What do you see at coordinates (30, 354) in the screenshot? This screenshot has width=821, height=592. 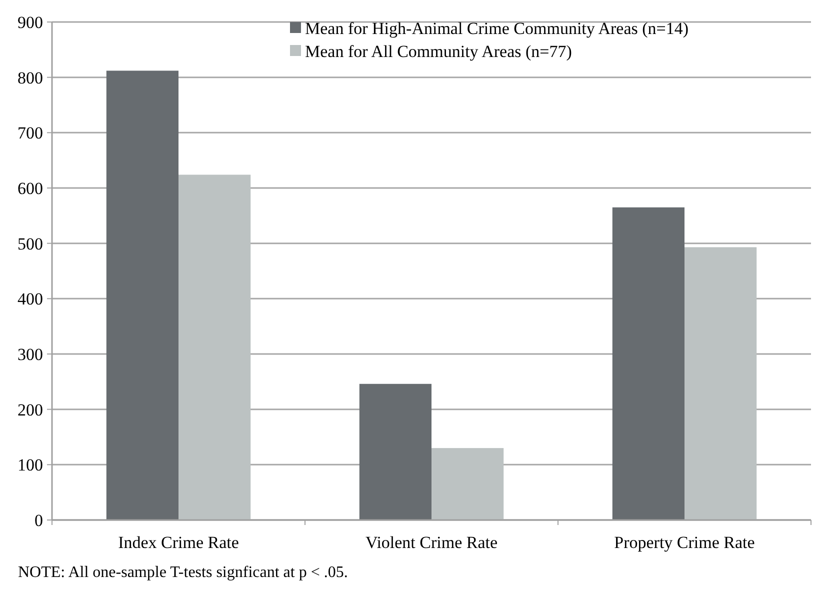 I see `y-tick-label: 300` at bounding box center [30, 354].